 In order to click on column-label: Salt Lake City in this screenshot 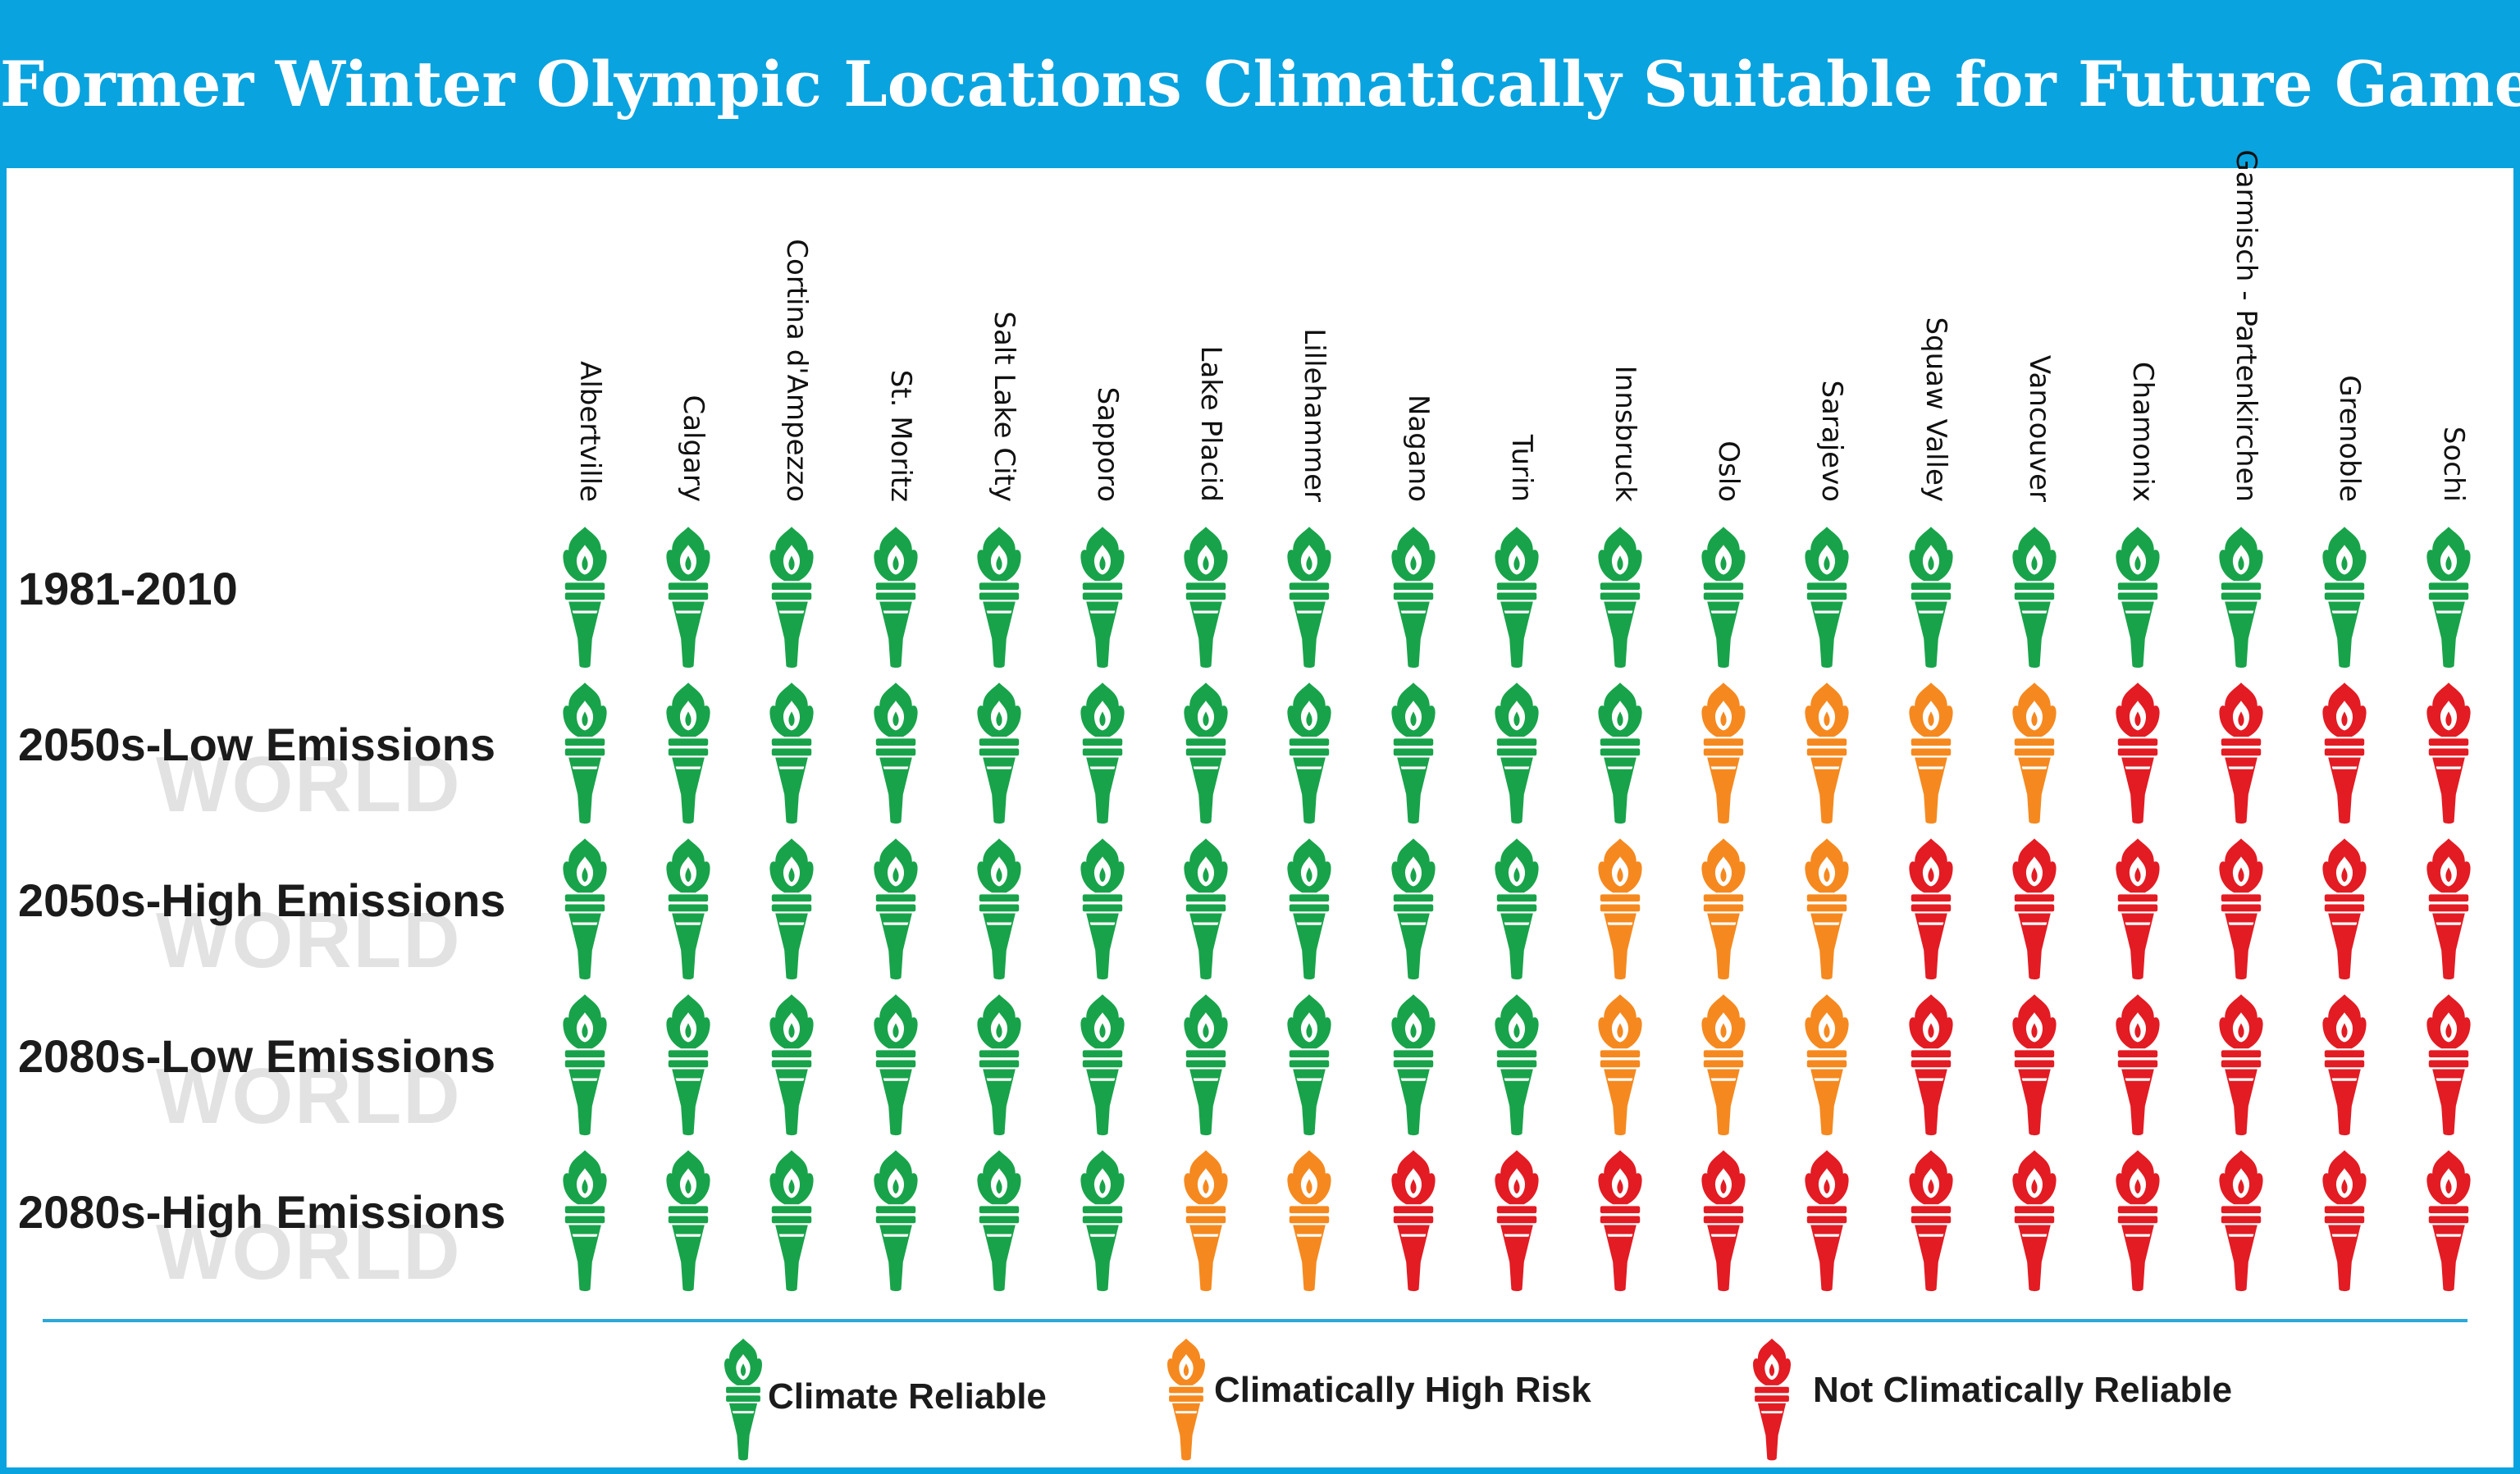, I will do `click(1004, 406)`.